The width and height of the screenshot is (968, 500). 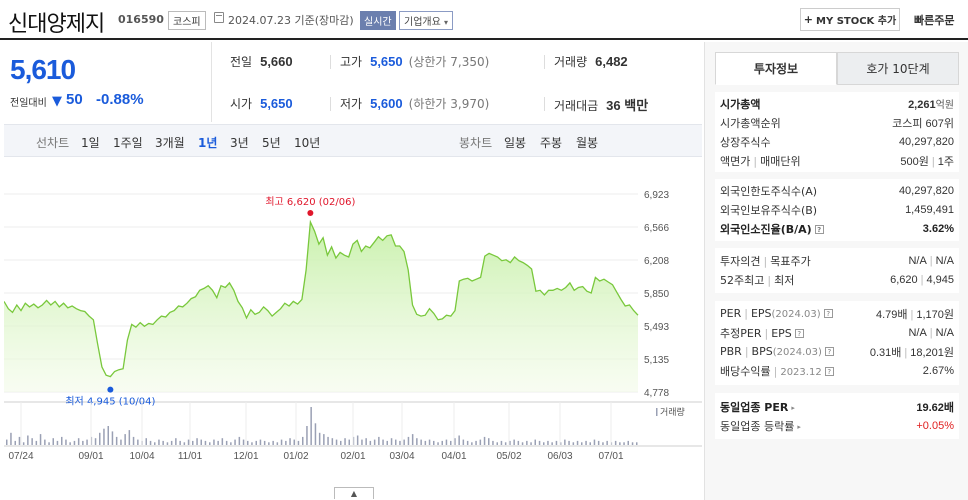 What do you see at coordinates (780, 161) in the screenshot?
I see `unit-label: 매매단위` at bounding box center [780, 161].